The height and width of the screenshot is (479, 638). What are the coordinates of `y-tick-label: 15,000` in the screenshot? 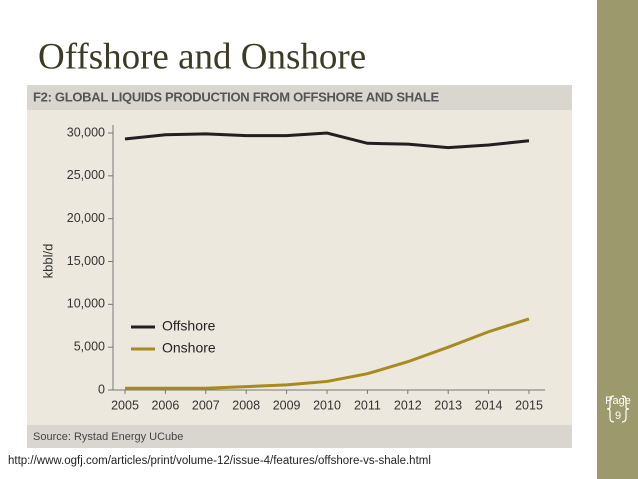 It's located at (86, 261).